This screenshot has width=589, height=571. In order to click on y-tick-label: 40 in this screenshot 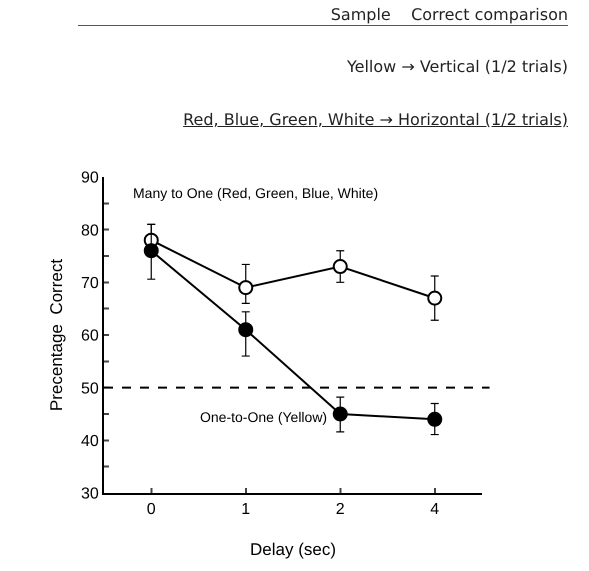, I will do `click(90, 441)`.